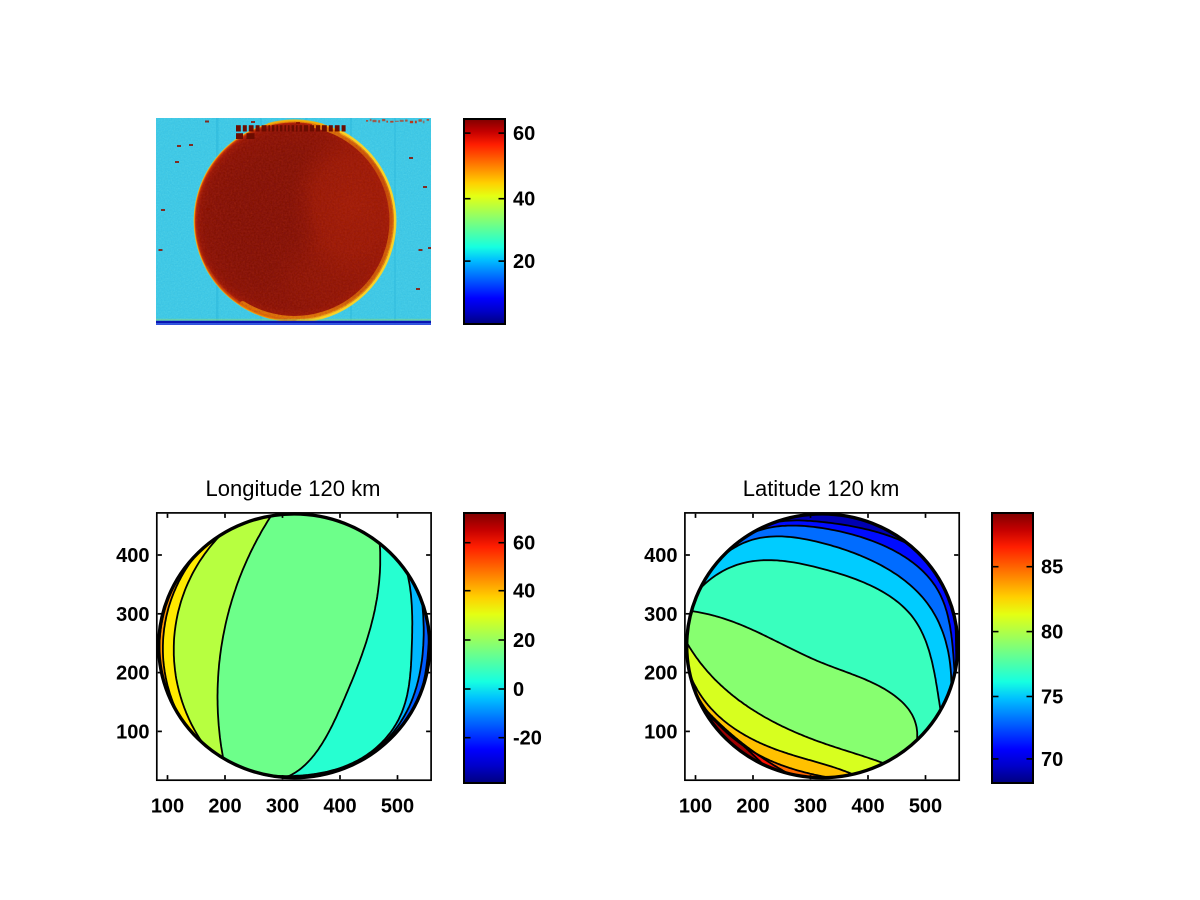 The height and width of the screenshot is (900, 1200). What do you see at coordinates (821, 488) in the screenshot?
I see `svg-text: Latitude 120 km` at bounding box center [821, 488].